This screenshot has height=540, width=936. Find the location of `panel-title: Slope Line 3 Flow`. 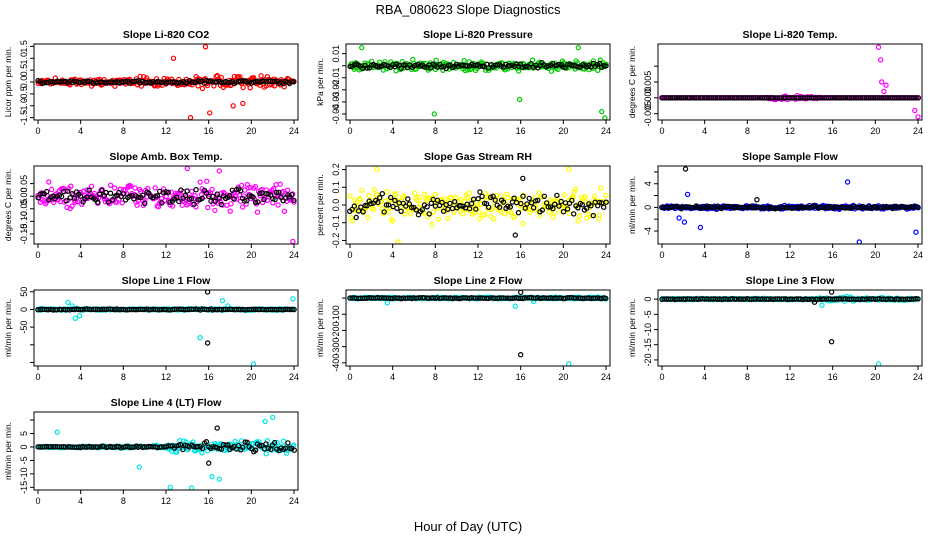

panel-title: Slope Line 3 Flow is located at coordinates (791, 281).